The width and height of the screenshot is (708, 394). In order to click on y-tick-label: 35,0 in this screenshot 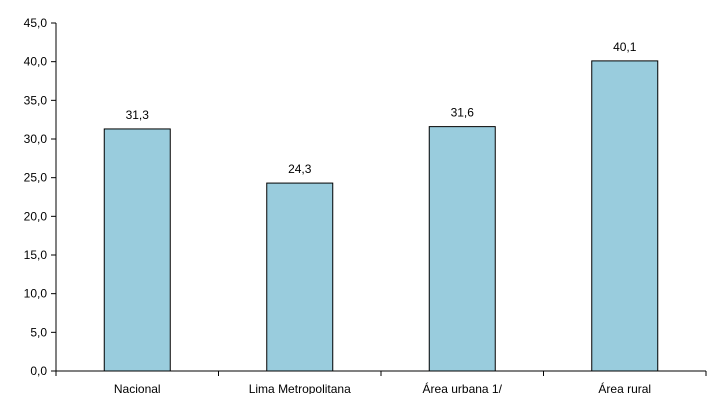, I will do `click(36, 100)`.